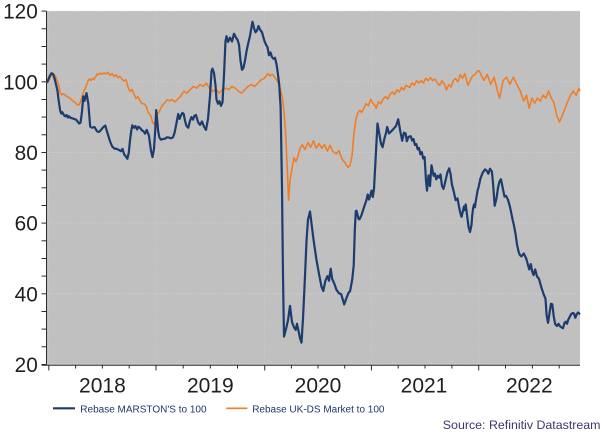 The height and width of the screenshot is (435, 603). I want to click on svg-text: Source: Refinitiv Datastream, so click(522, 425).